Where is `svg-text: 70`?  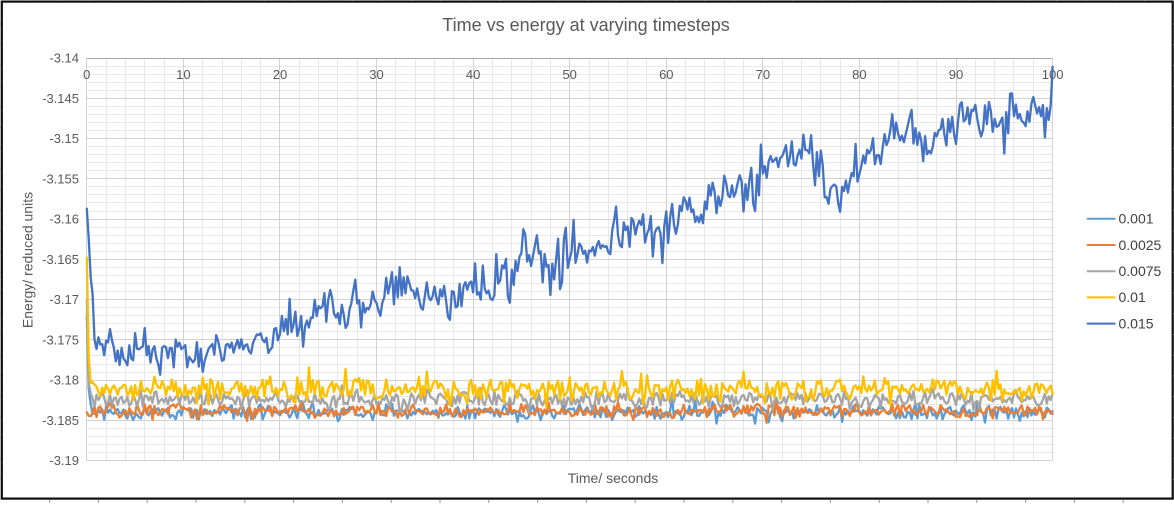
svg-text: 70 is located at coordinates (763, 74).